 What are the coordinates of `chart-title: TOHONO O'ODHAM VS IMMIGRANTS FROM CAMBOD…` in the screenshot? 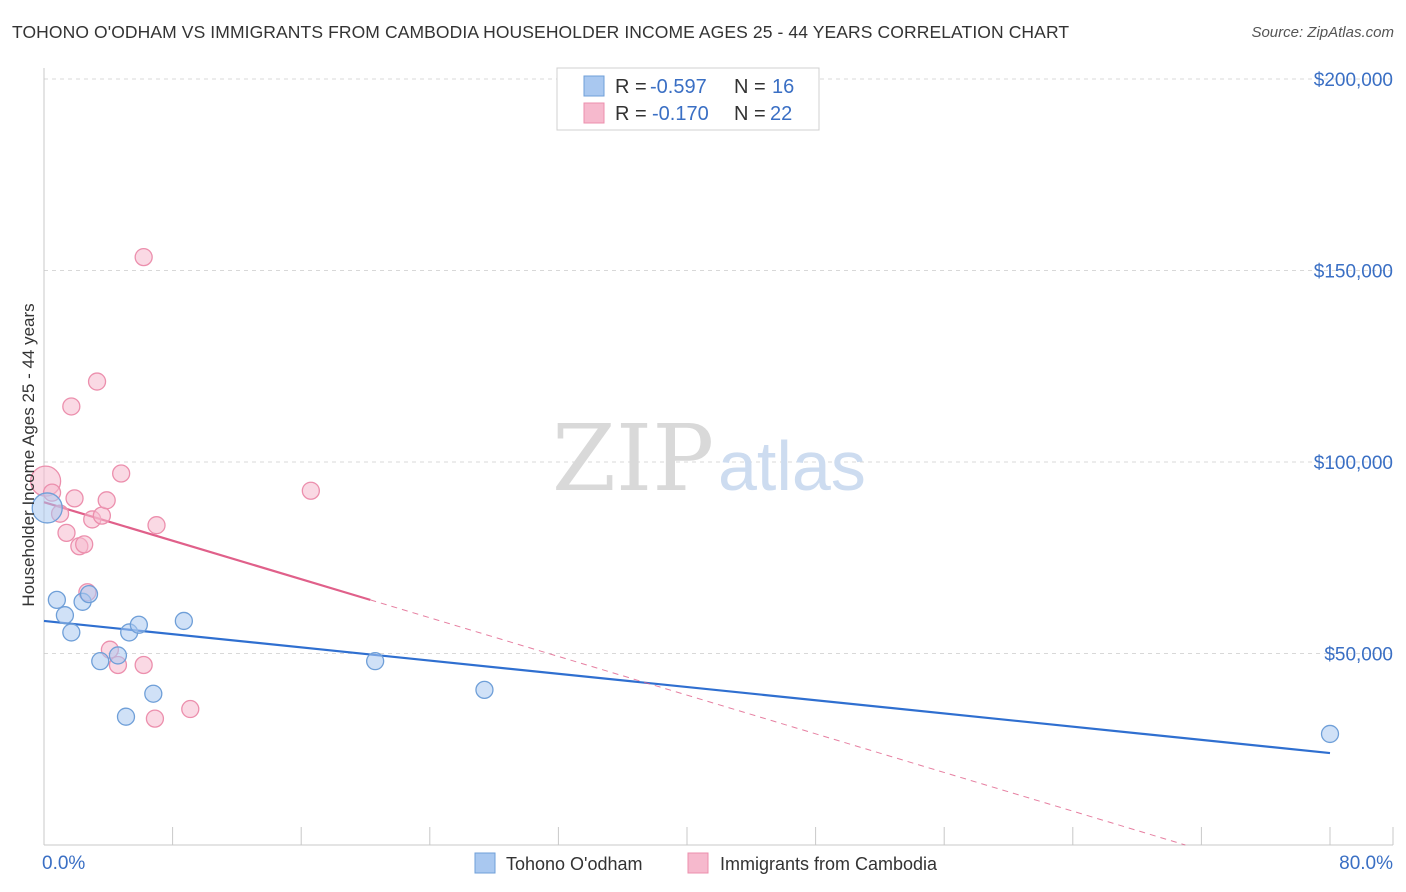 It's located at (541, 32).